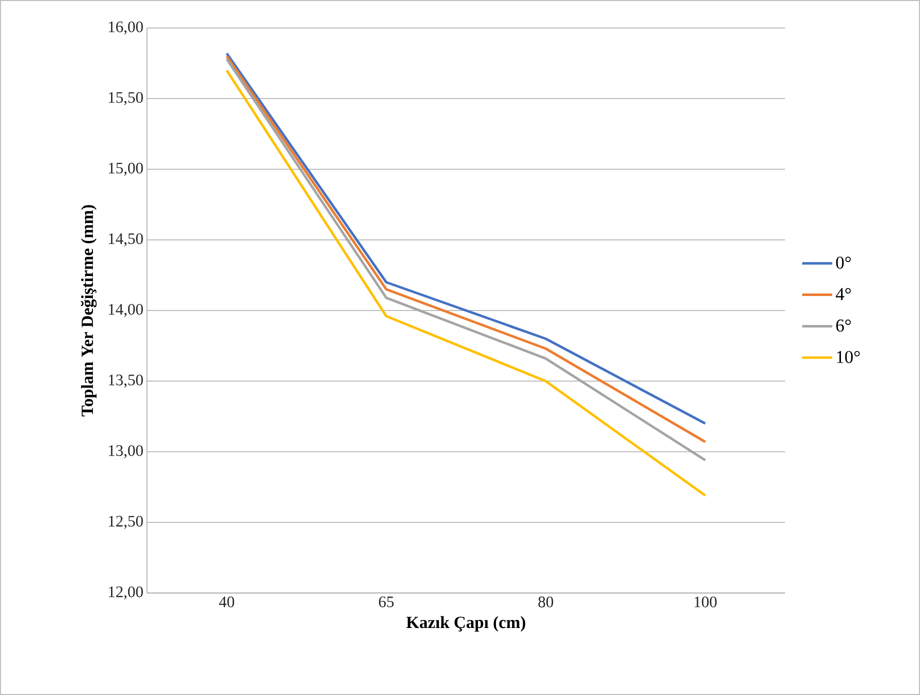 This screenshot has width=920, height=695. Describe the element at coordinates (843, 325) in the screenshot. I see `legend-label: 6°` at that location.